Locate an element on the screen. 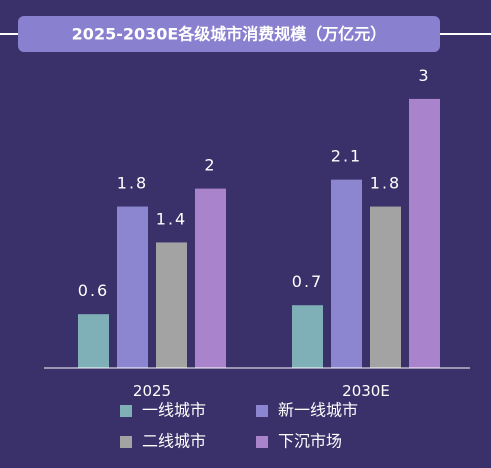 Image resolution: width=491 pixels, height=468 pixels. data-label-2025-series-2: 1.8 is located at coordinates (132, 183).